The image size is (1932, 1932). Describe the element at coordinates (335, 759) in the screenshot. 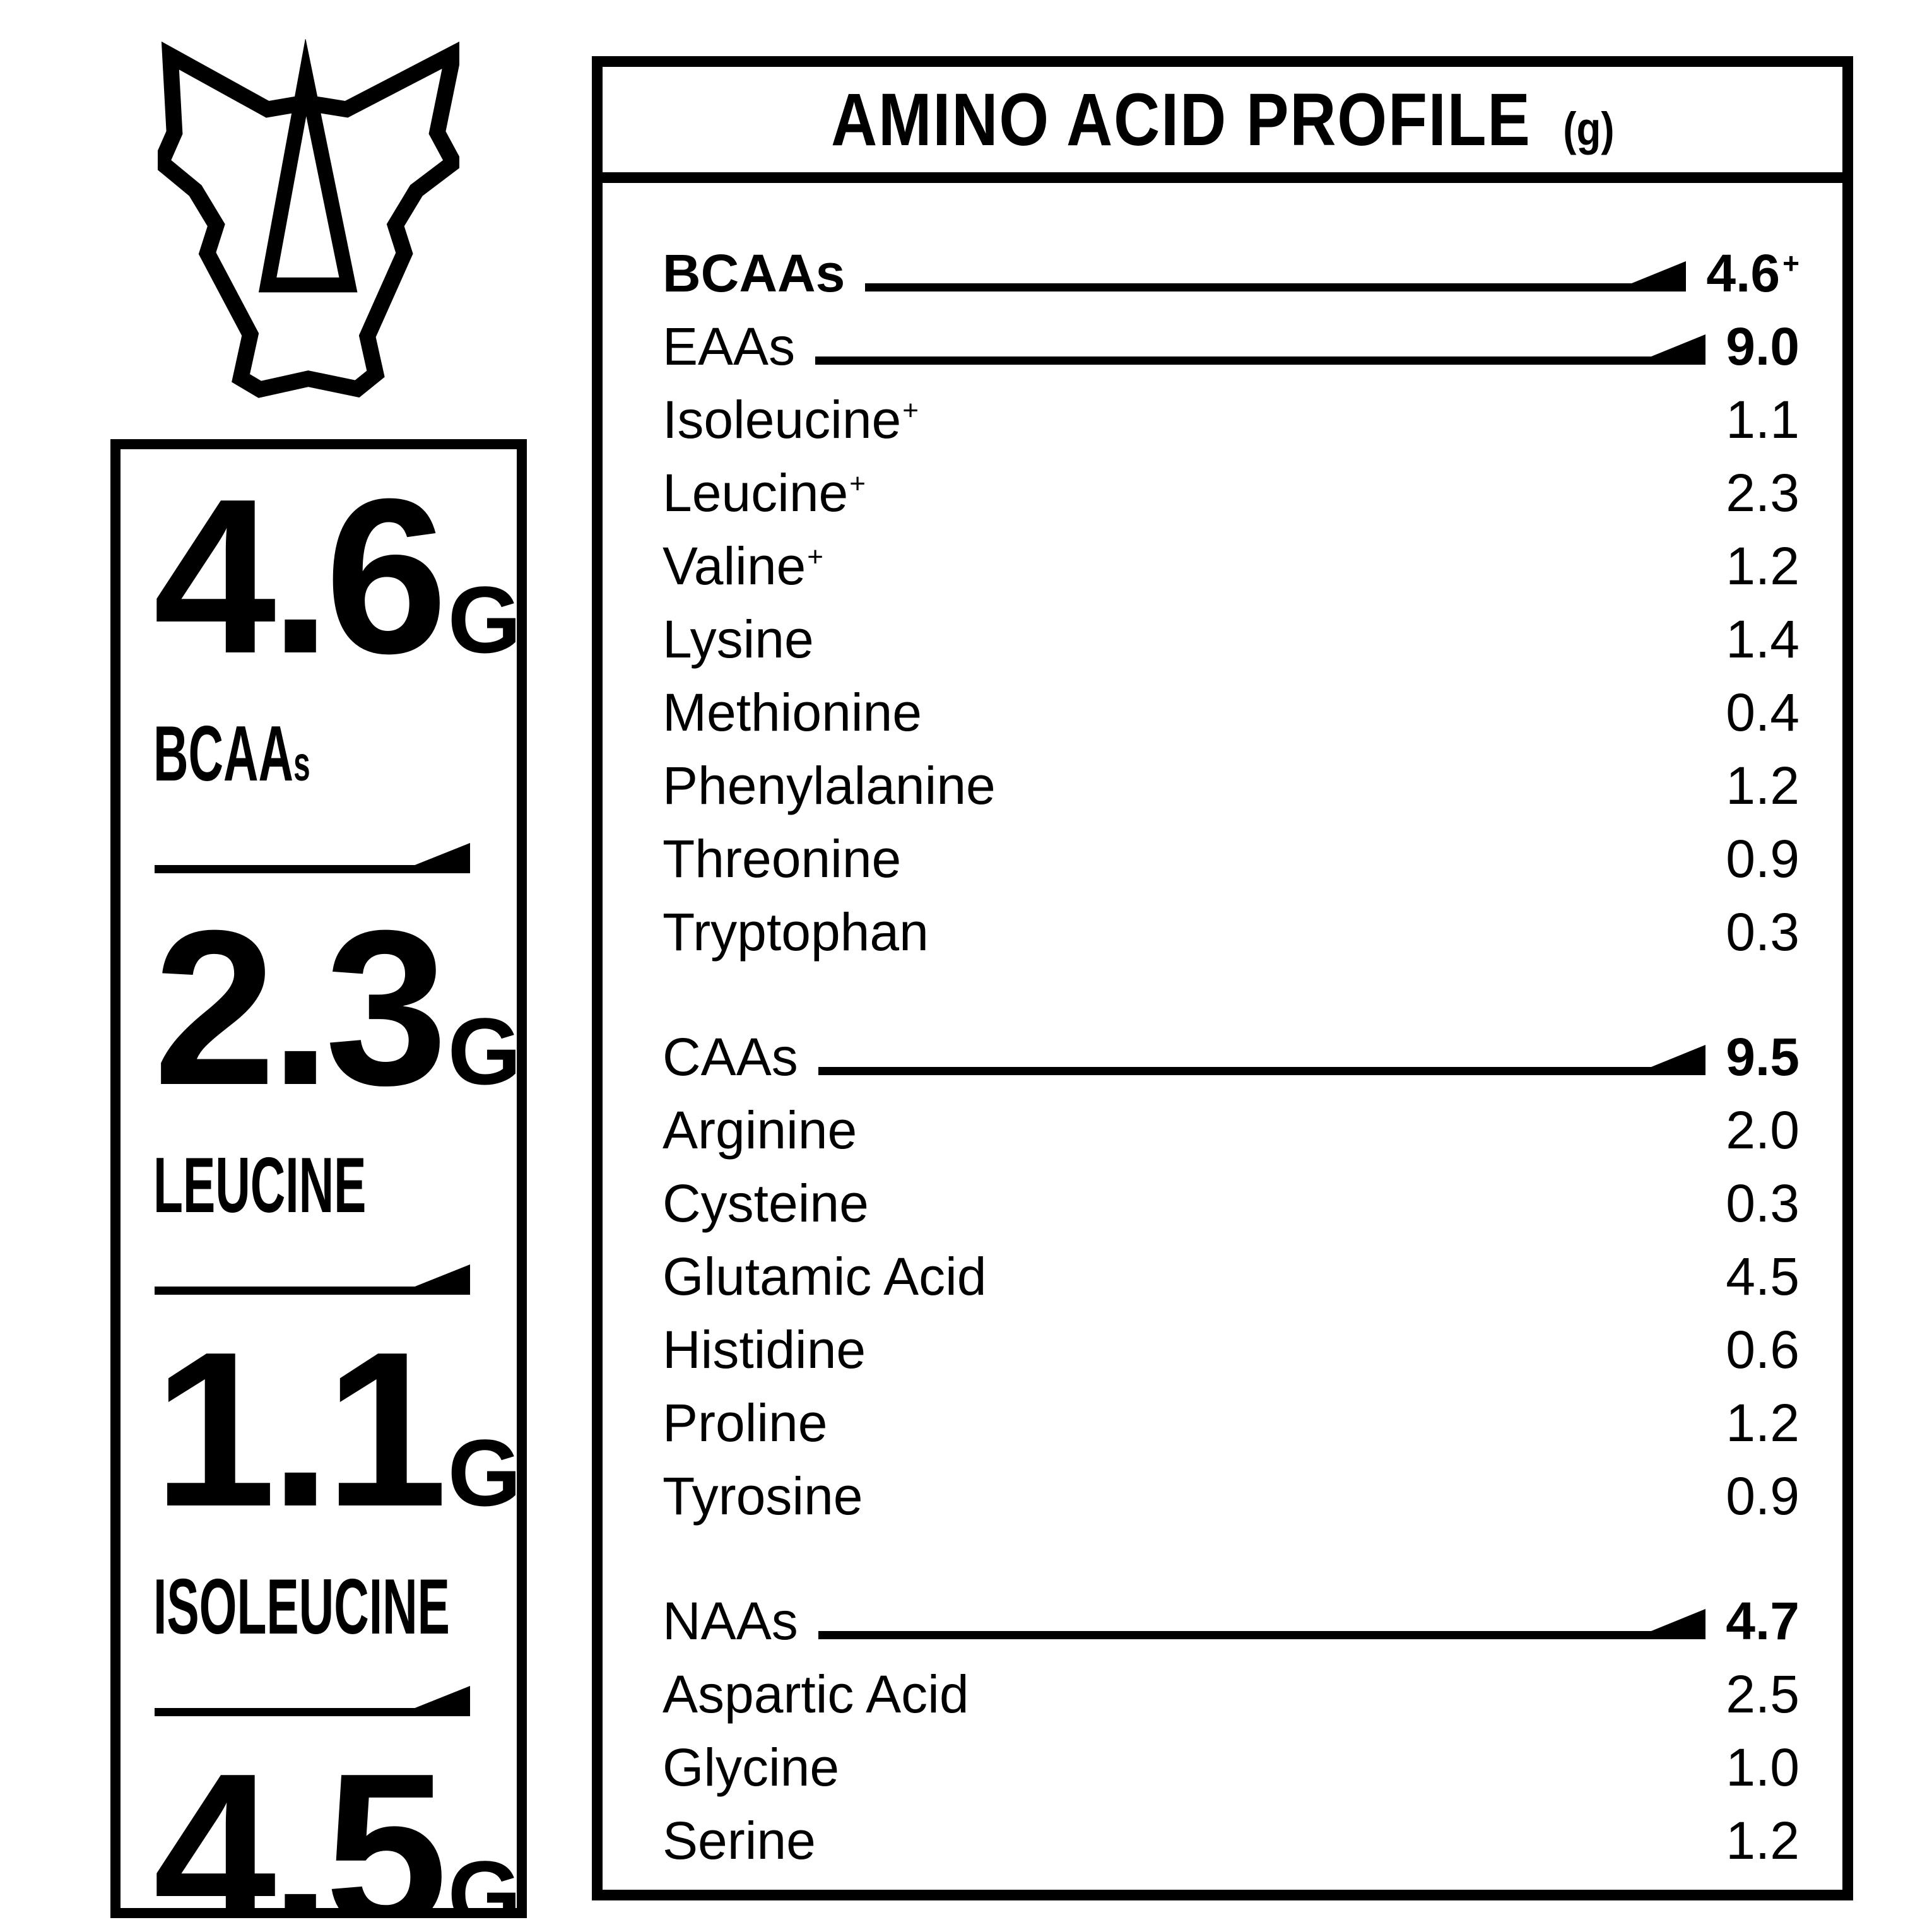

I see `stat-label: BCAAs` at that location.